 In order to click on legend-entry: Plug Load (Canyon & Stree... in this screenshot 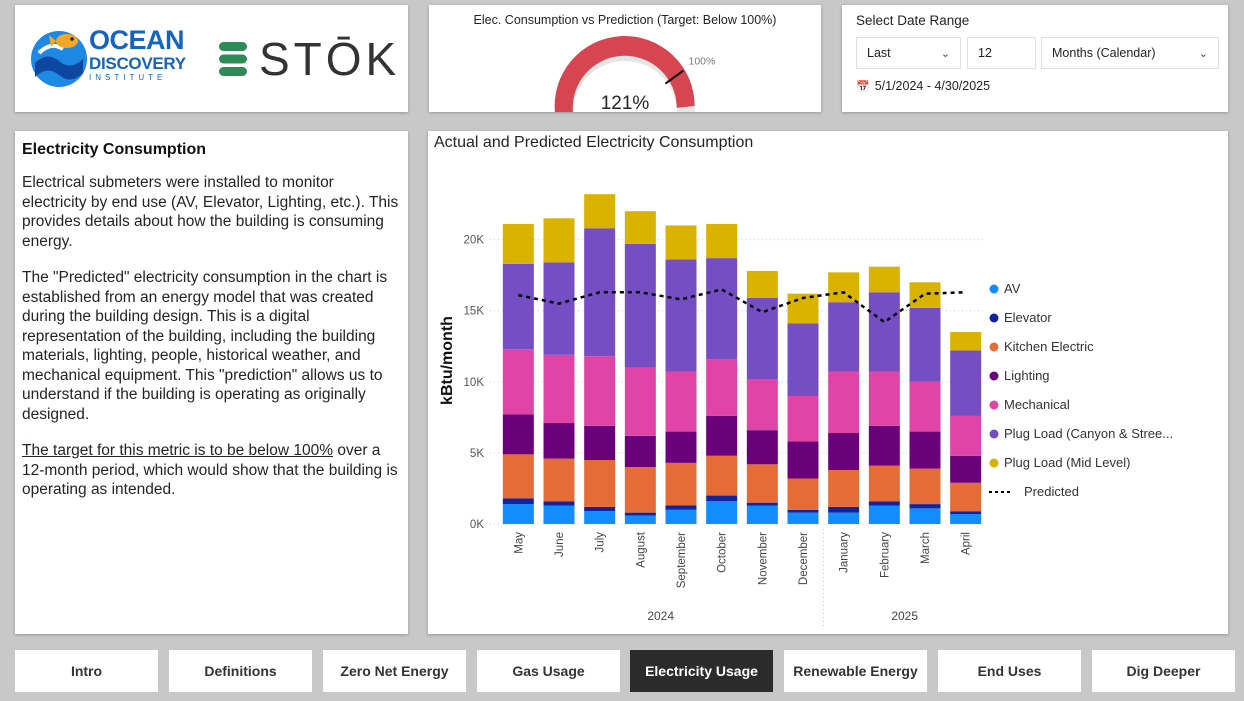, I will do `click(1088, 433)`.